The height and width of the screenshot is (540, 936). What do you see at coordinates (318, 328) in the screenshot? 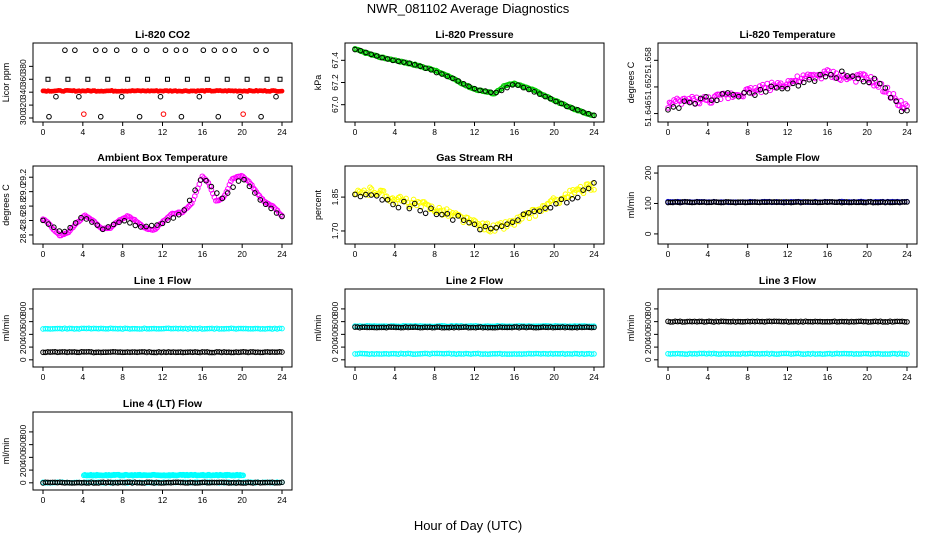
I see `y-axis-label: ml/min` at bounding box center [318, 328].